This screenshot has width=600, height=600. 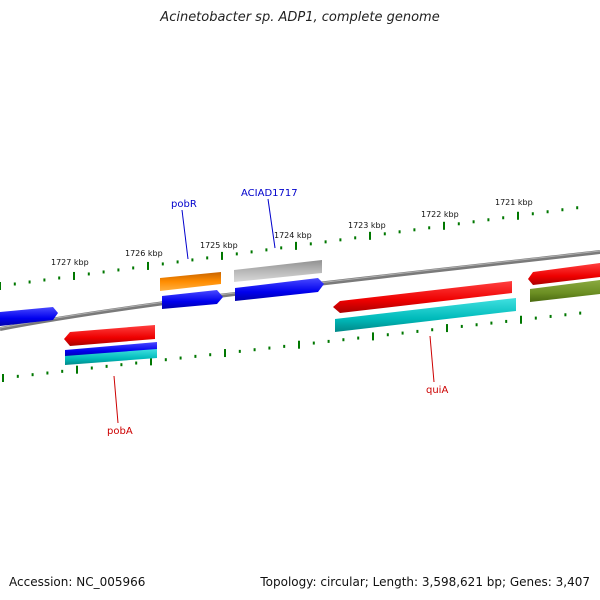 What do you see at coordinates (184, 204) in the screenshot?
I see `gene-label-pobR: pobR` at bounding box center [184, 204].